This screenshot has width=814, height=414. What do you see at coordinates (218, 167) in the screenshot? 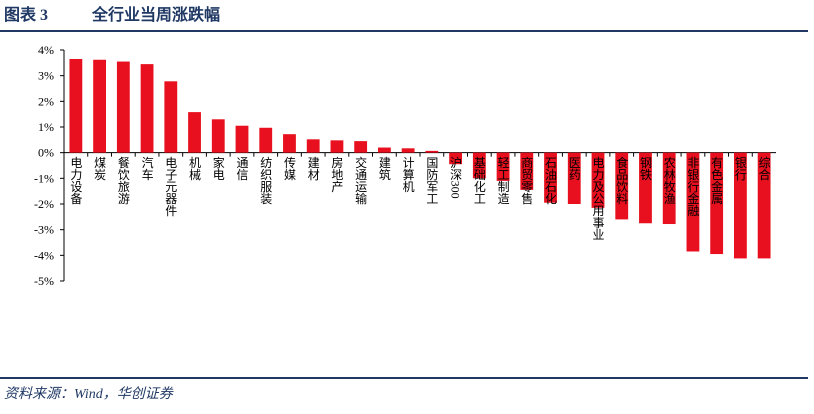
I see `x-tick-label: 家电` at bounding box center [218, 167].